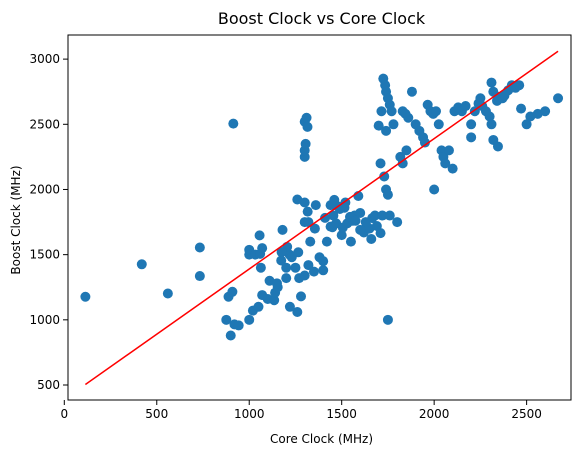 This screenshot has width=580, height=455. I want to click on x-tick-label: 2000, so click(434, 414).